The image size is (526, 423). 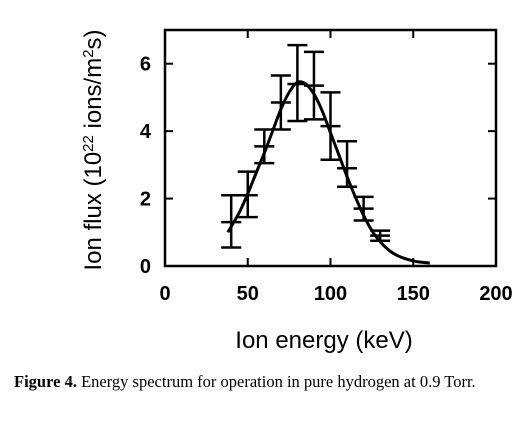 What do you see at coordinates (330, 294) in the screenshot?
I see `x-tick-label: 100` at bounding box center [330, 294].